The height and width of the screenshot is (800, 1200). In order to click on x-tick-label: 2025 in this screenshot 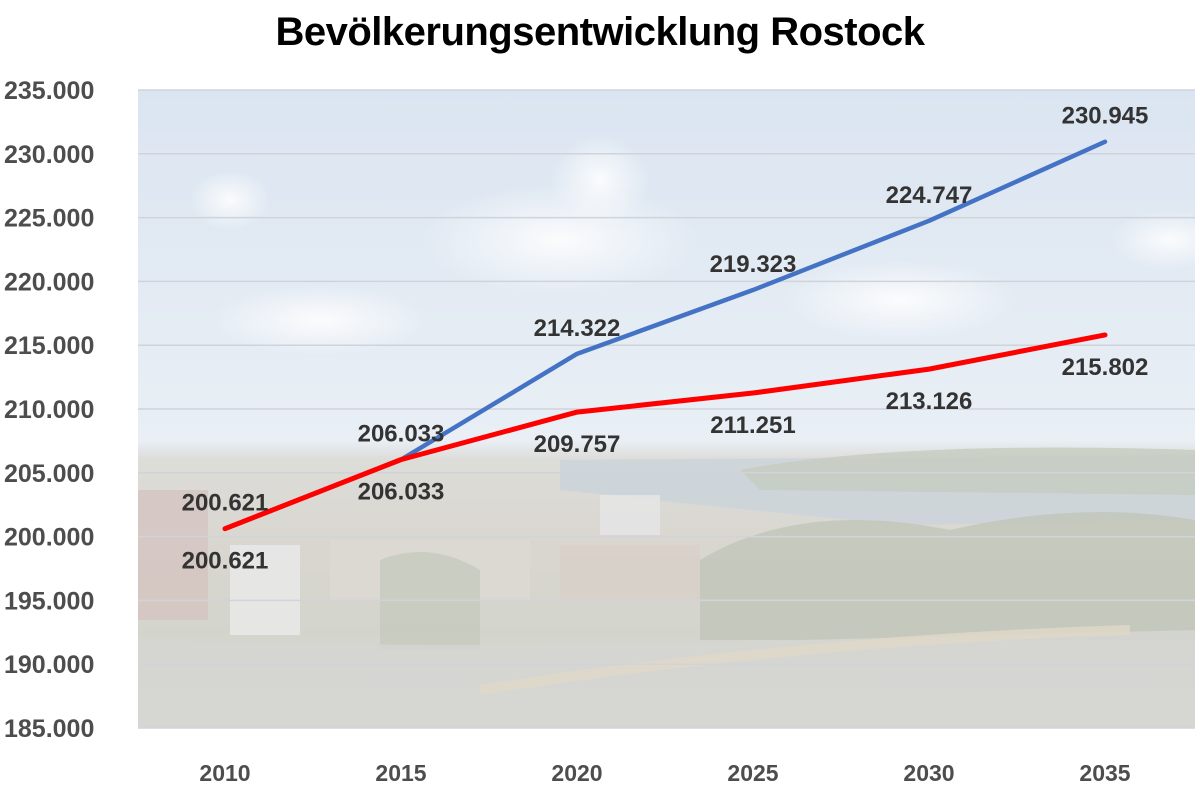, I will do `click(752, 773)`.